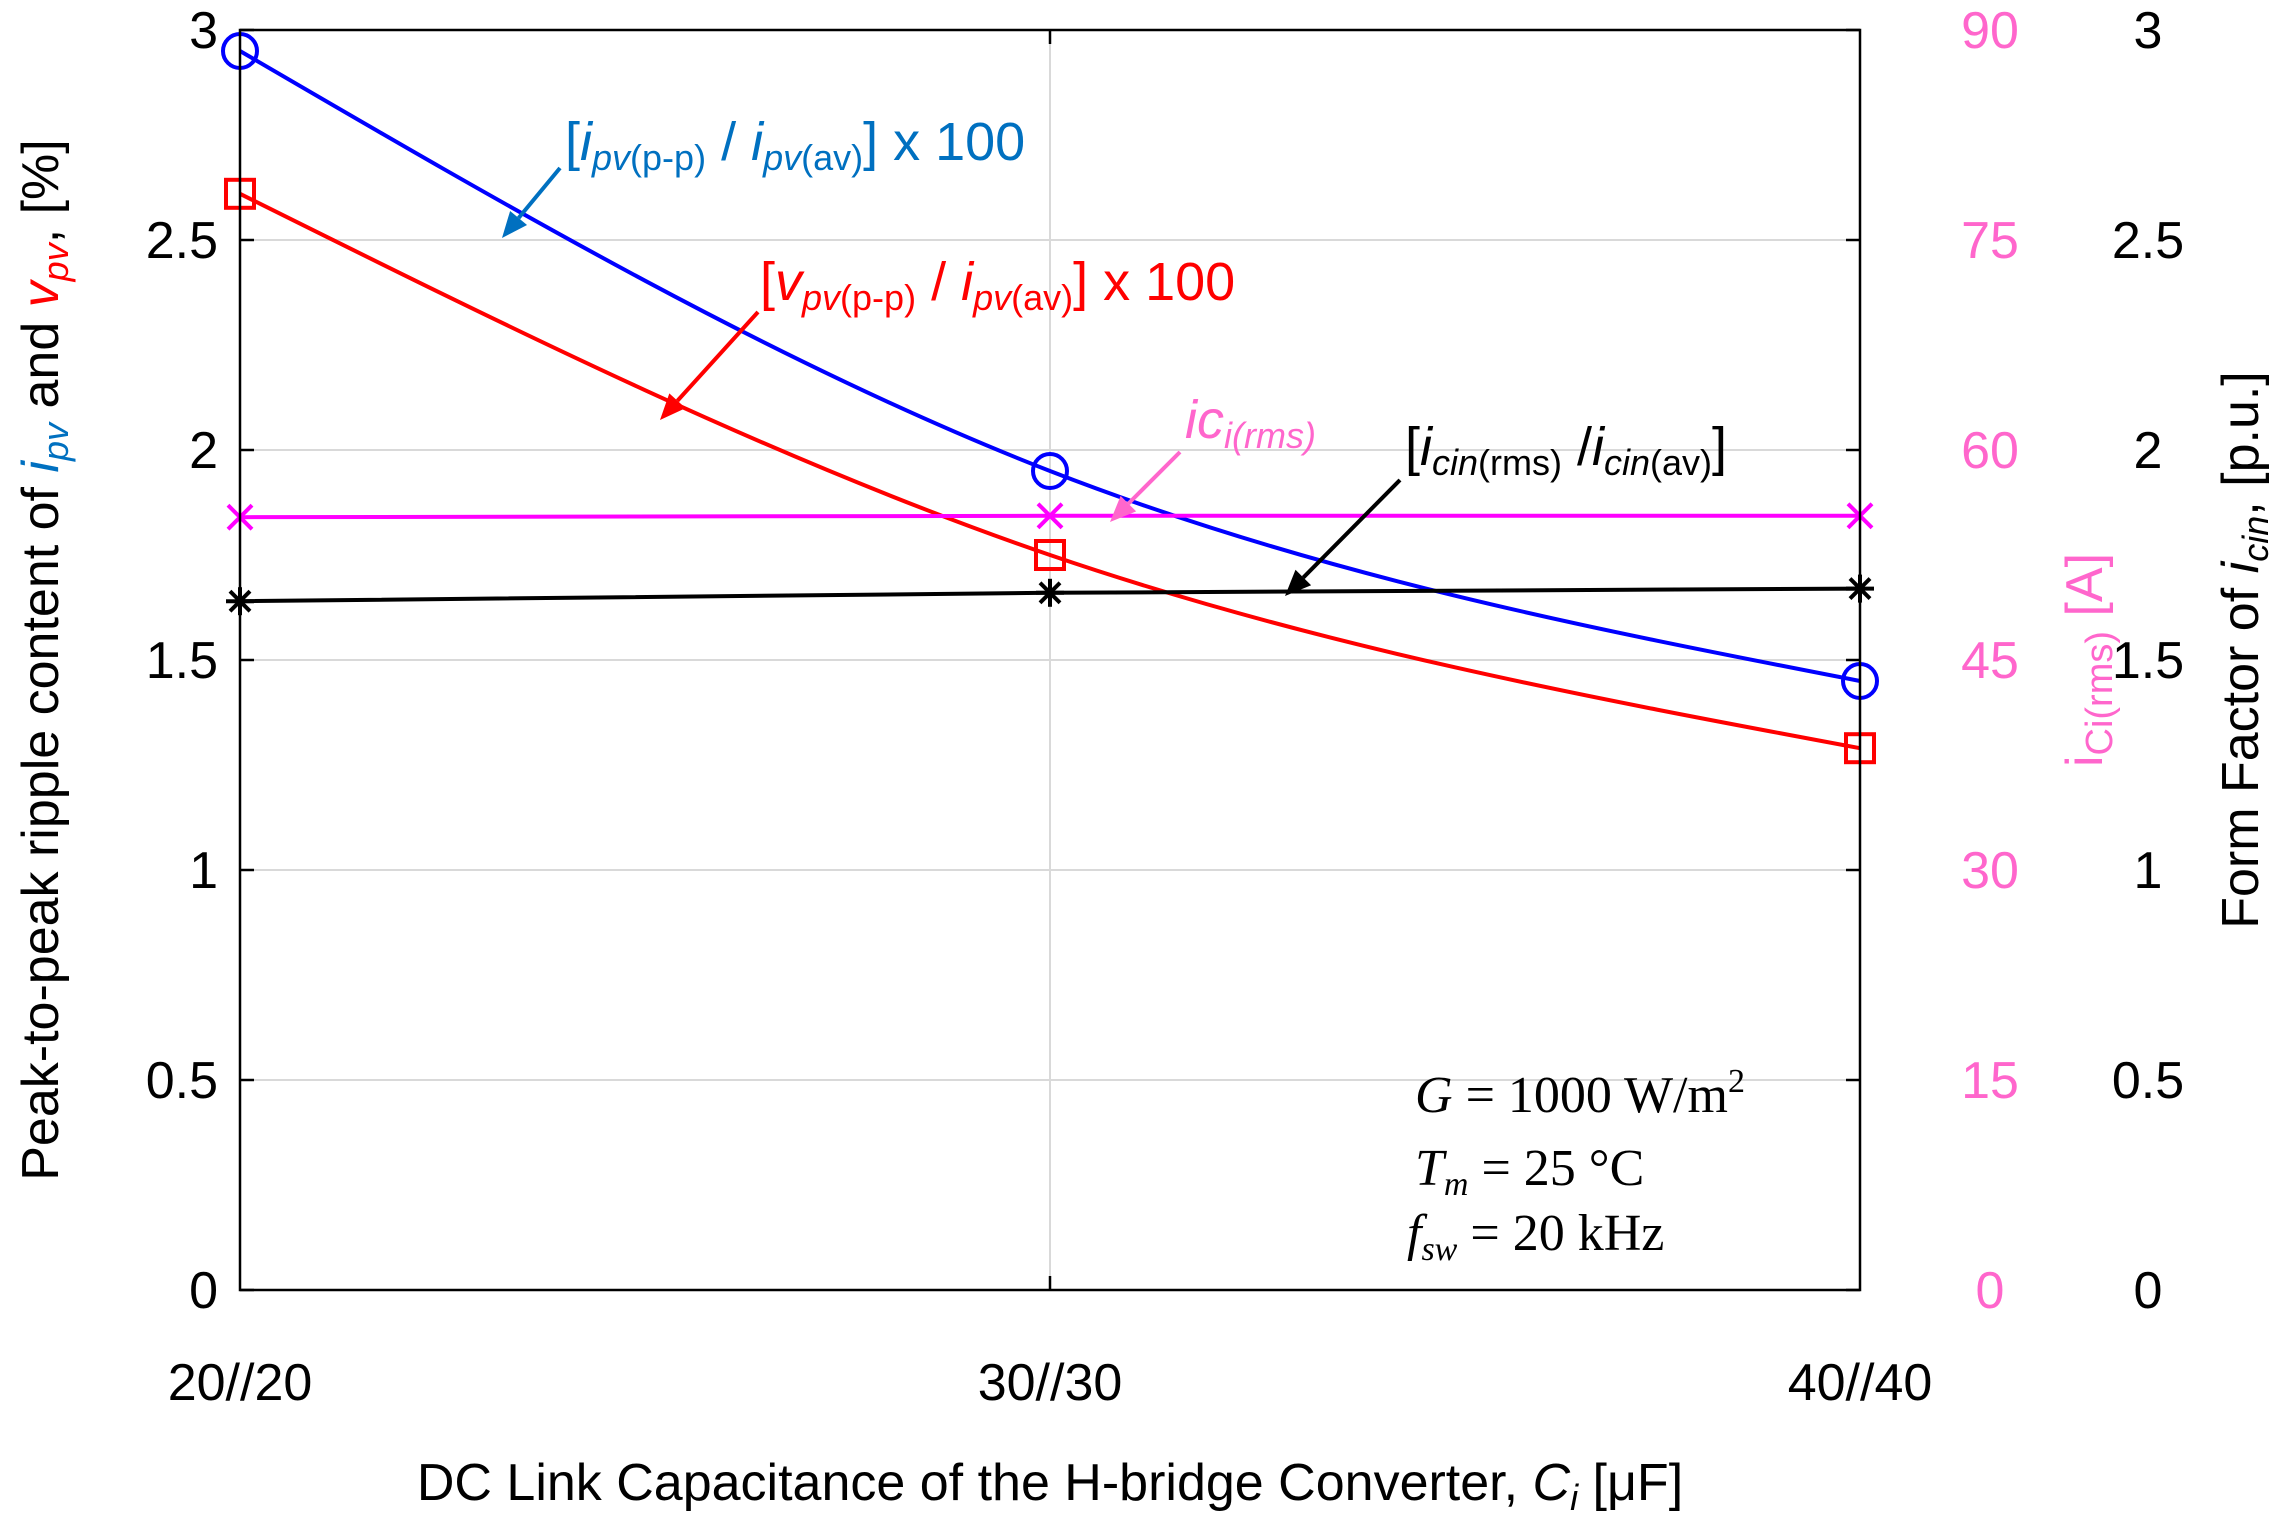 The image size is (2286, 1525). What do you see at coordinates (795, 145) in the screenshot?
I see `annotation-ipv-ripple: [ipv(p-p) / ipv(av)] x 100` at bounding box center [795, 145].